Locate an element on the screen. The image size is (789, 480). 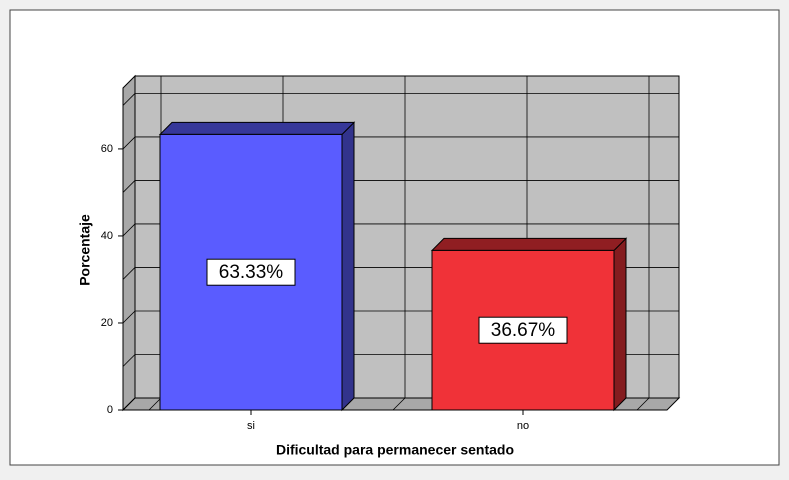
y-tick-label: 40 is located at coordinates (107, 236).